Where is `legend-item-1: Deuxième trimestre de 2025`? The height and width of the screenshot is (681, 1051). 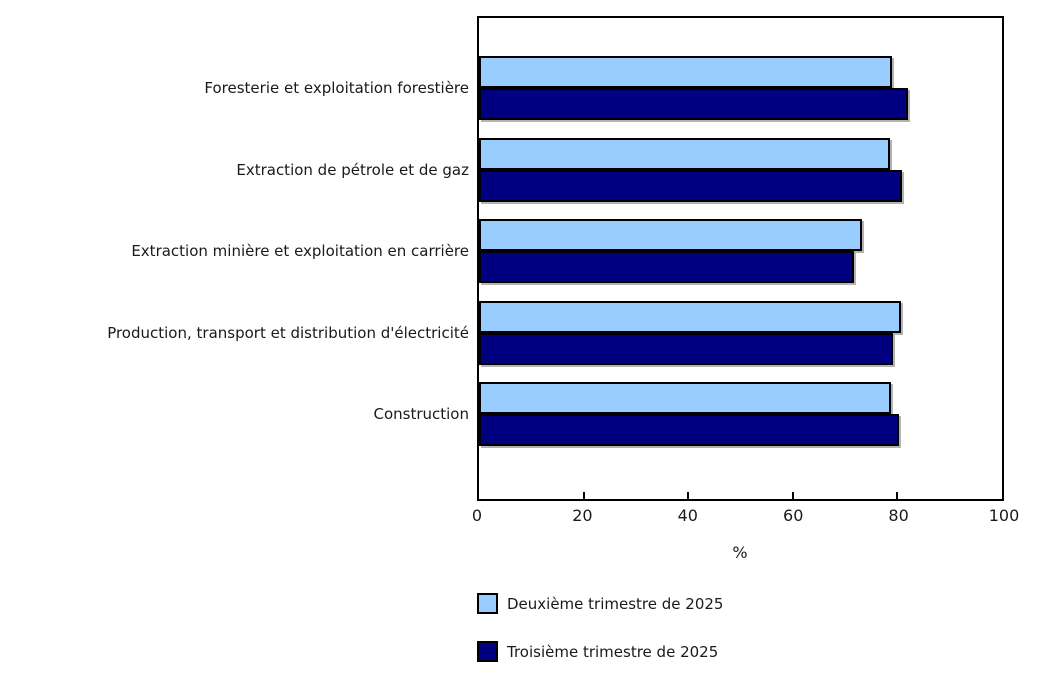 legend-item-1: Deuxième trimestre de 2025 is located at coordinates (600, 603).